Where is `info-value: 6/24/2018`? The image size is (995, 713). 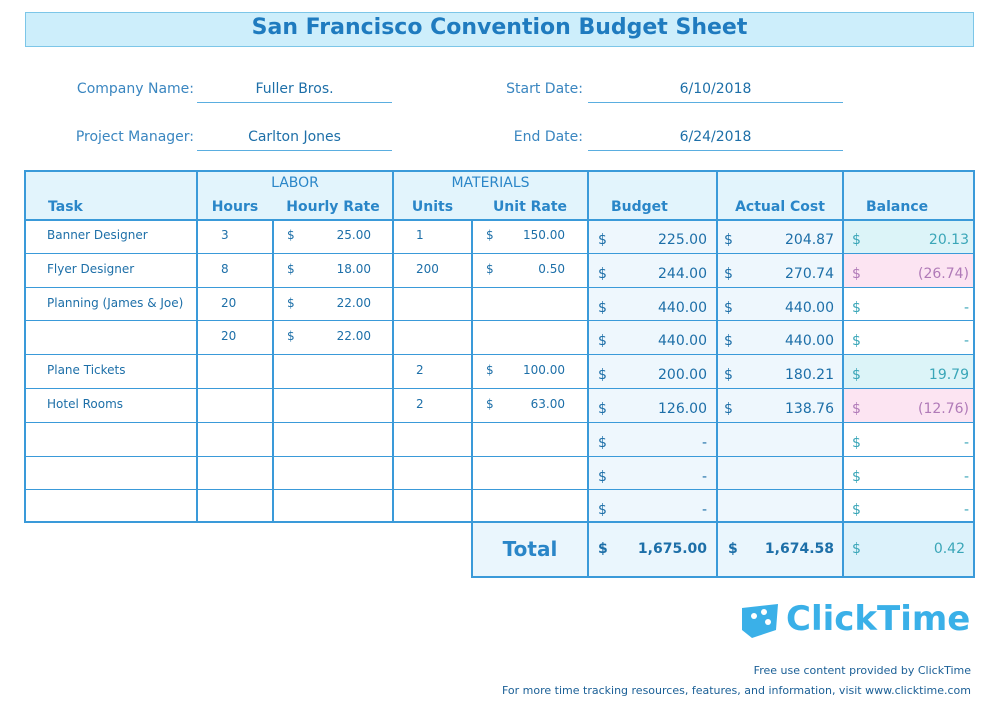 info-value: 6/24/2018 is located at coordinates (715, 137).